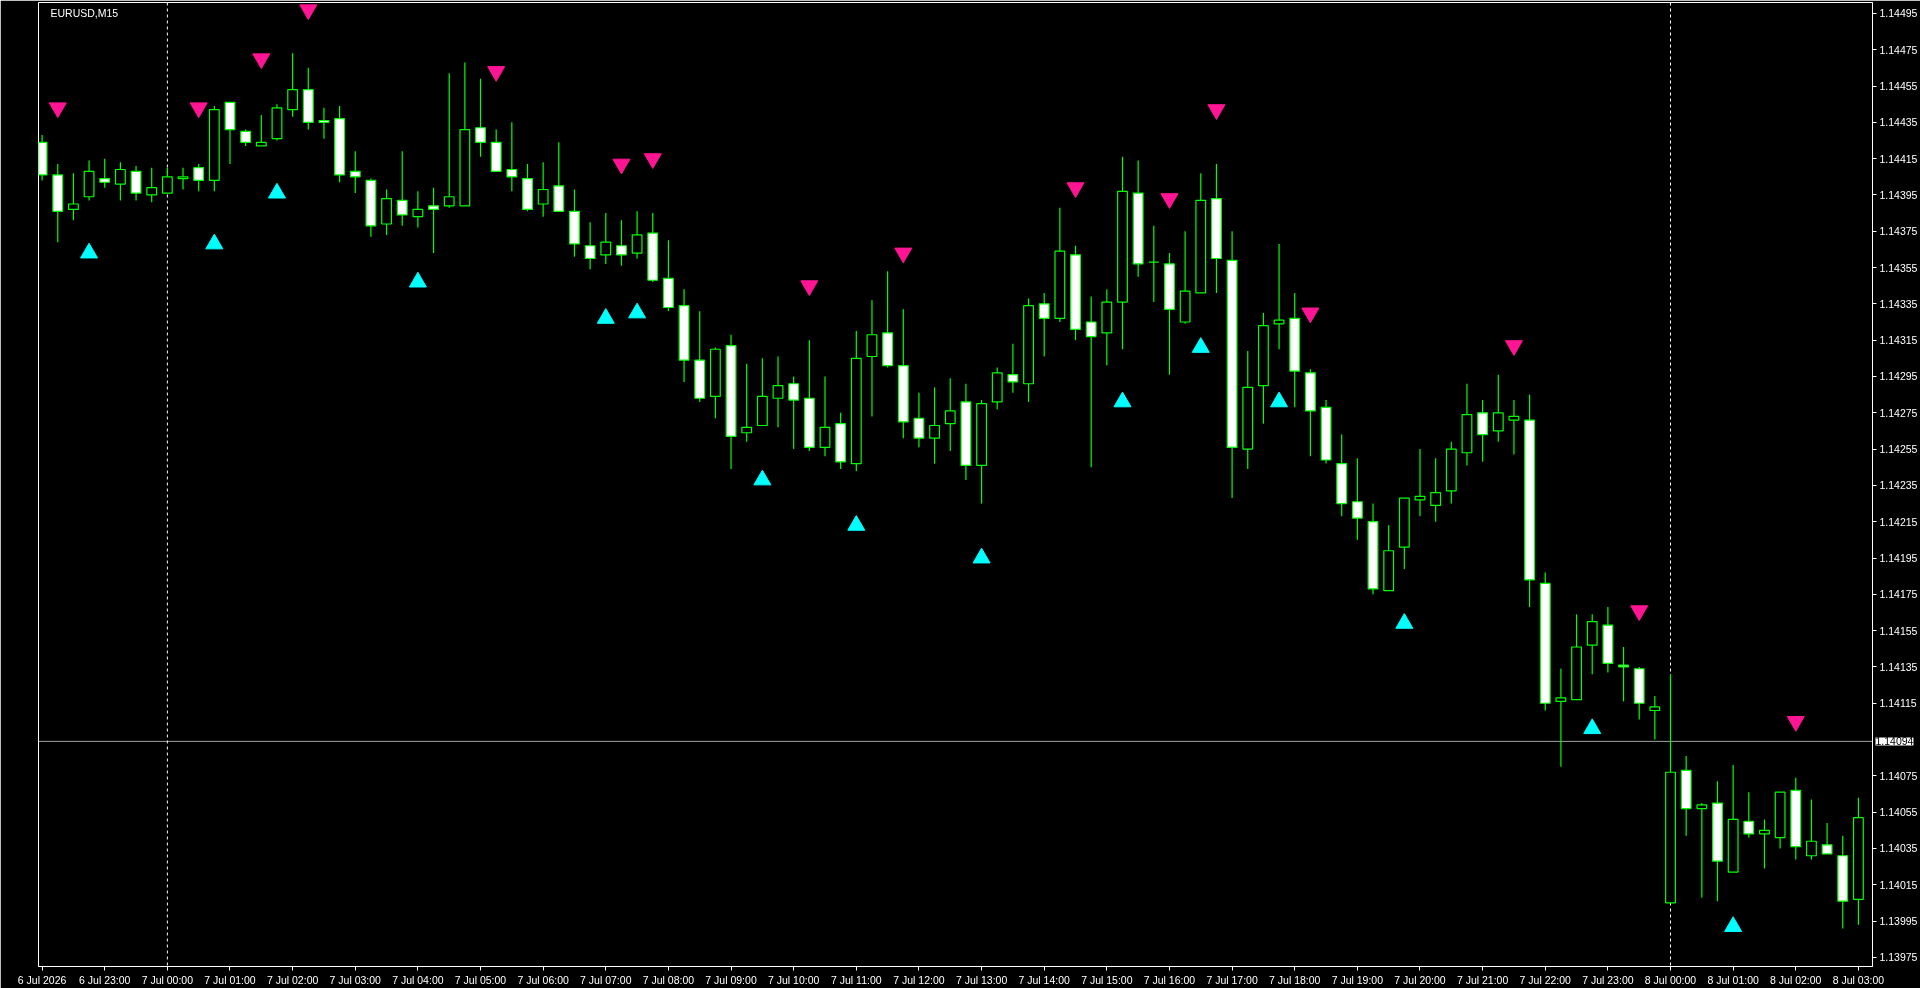  I want to click on y-tick-label: 1.14475, so click(1898, 49).